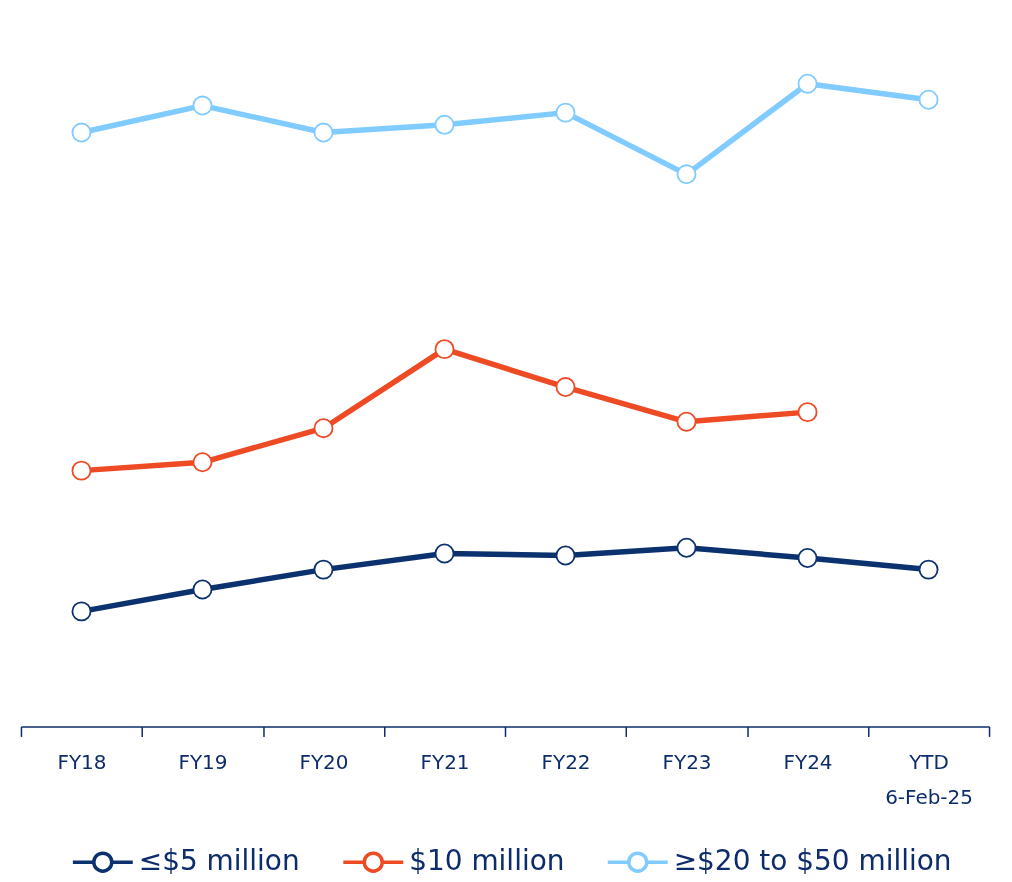 The width and height of the screenshot is (1012, 882). I want to click on legend-label: ≤$5 million, so click(219, 861).